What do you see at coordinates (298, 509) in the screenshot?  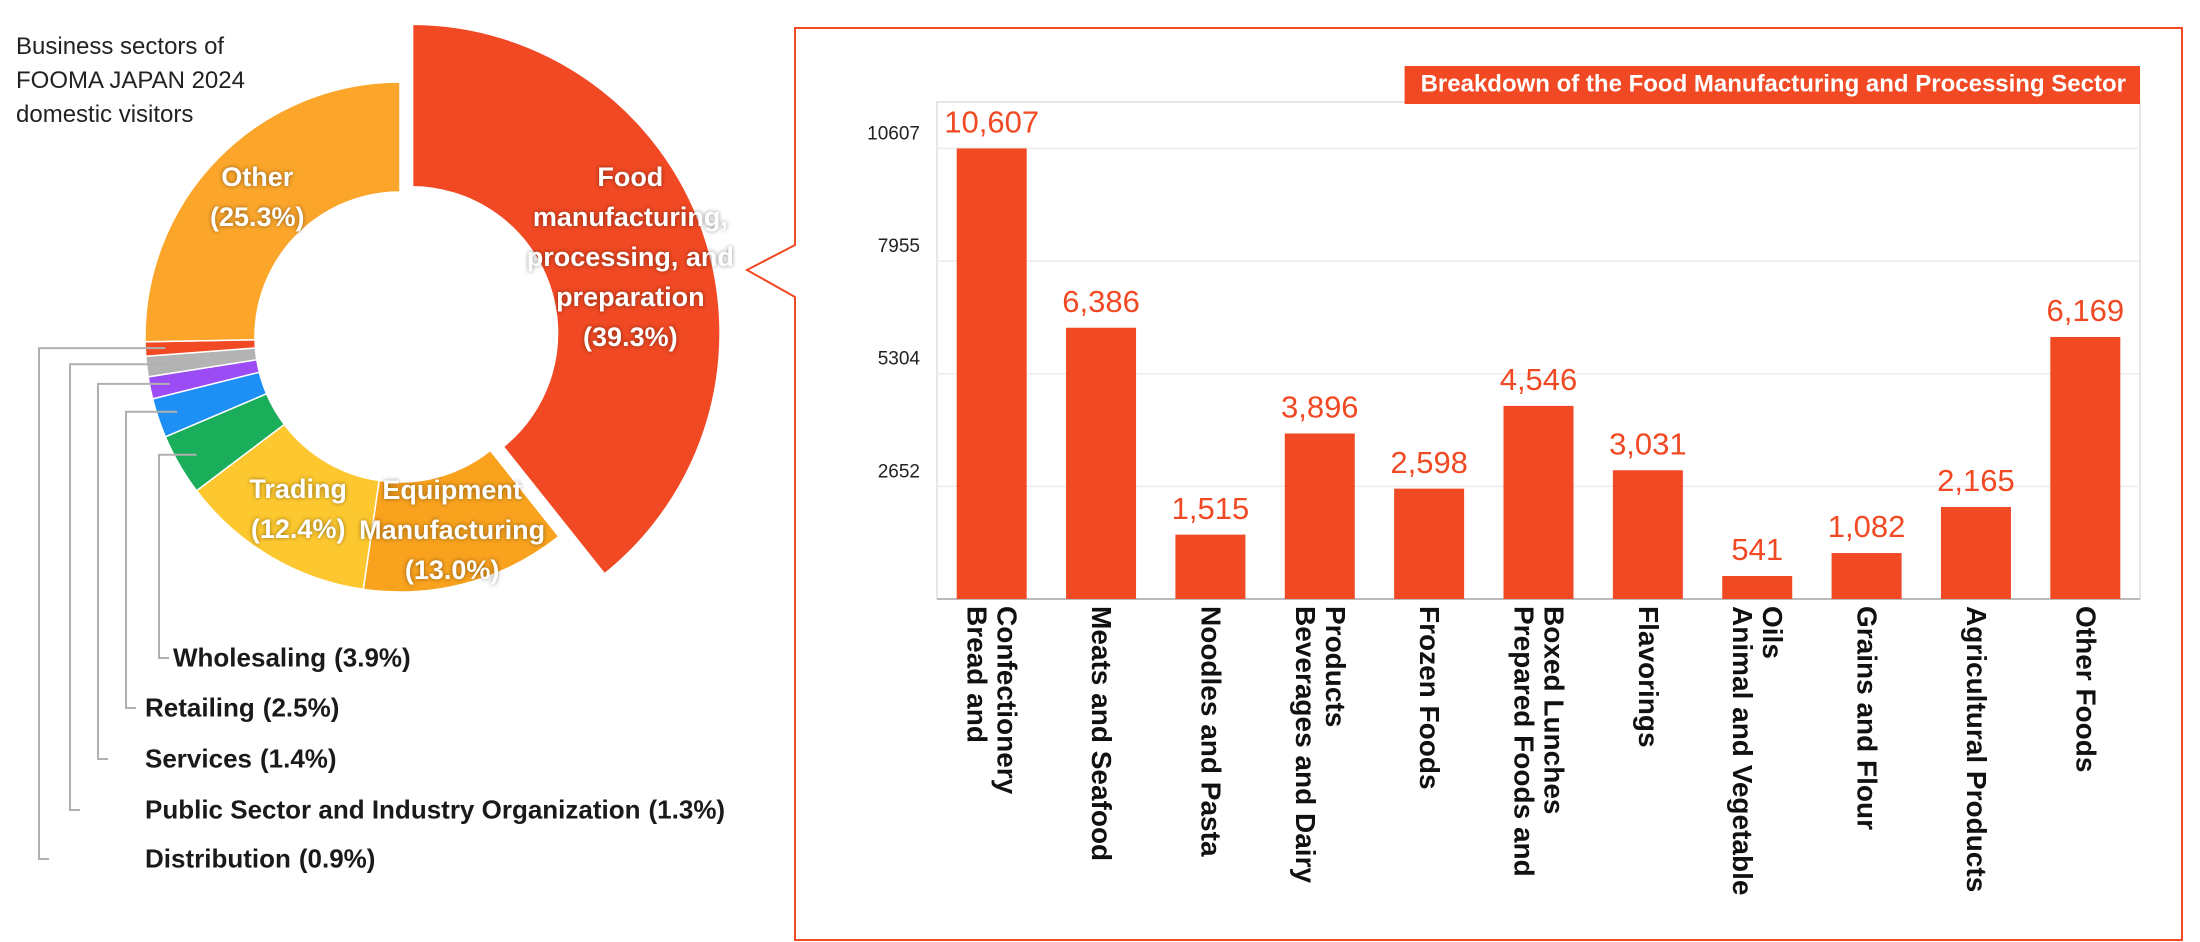 I see `slice-label: Trading (12.4%)` at bounding box center [298, 509].